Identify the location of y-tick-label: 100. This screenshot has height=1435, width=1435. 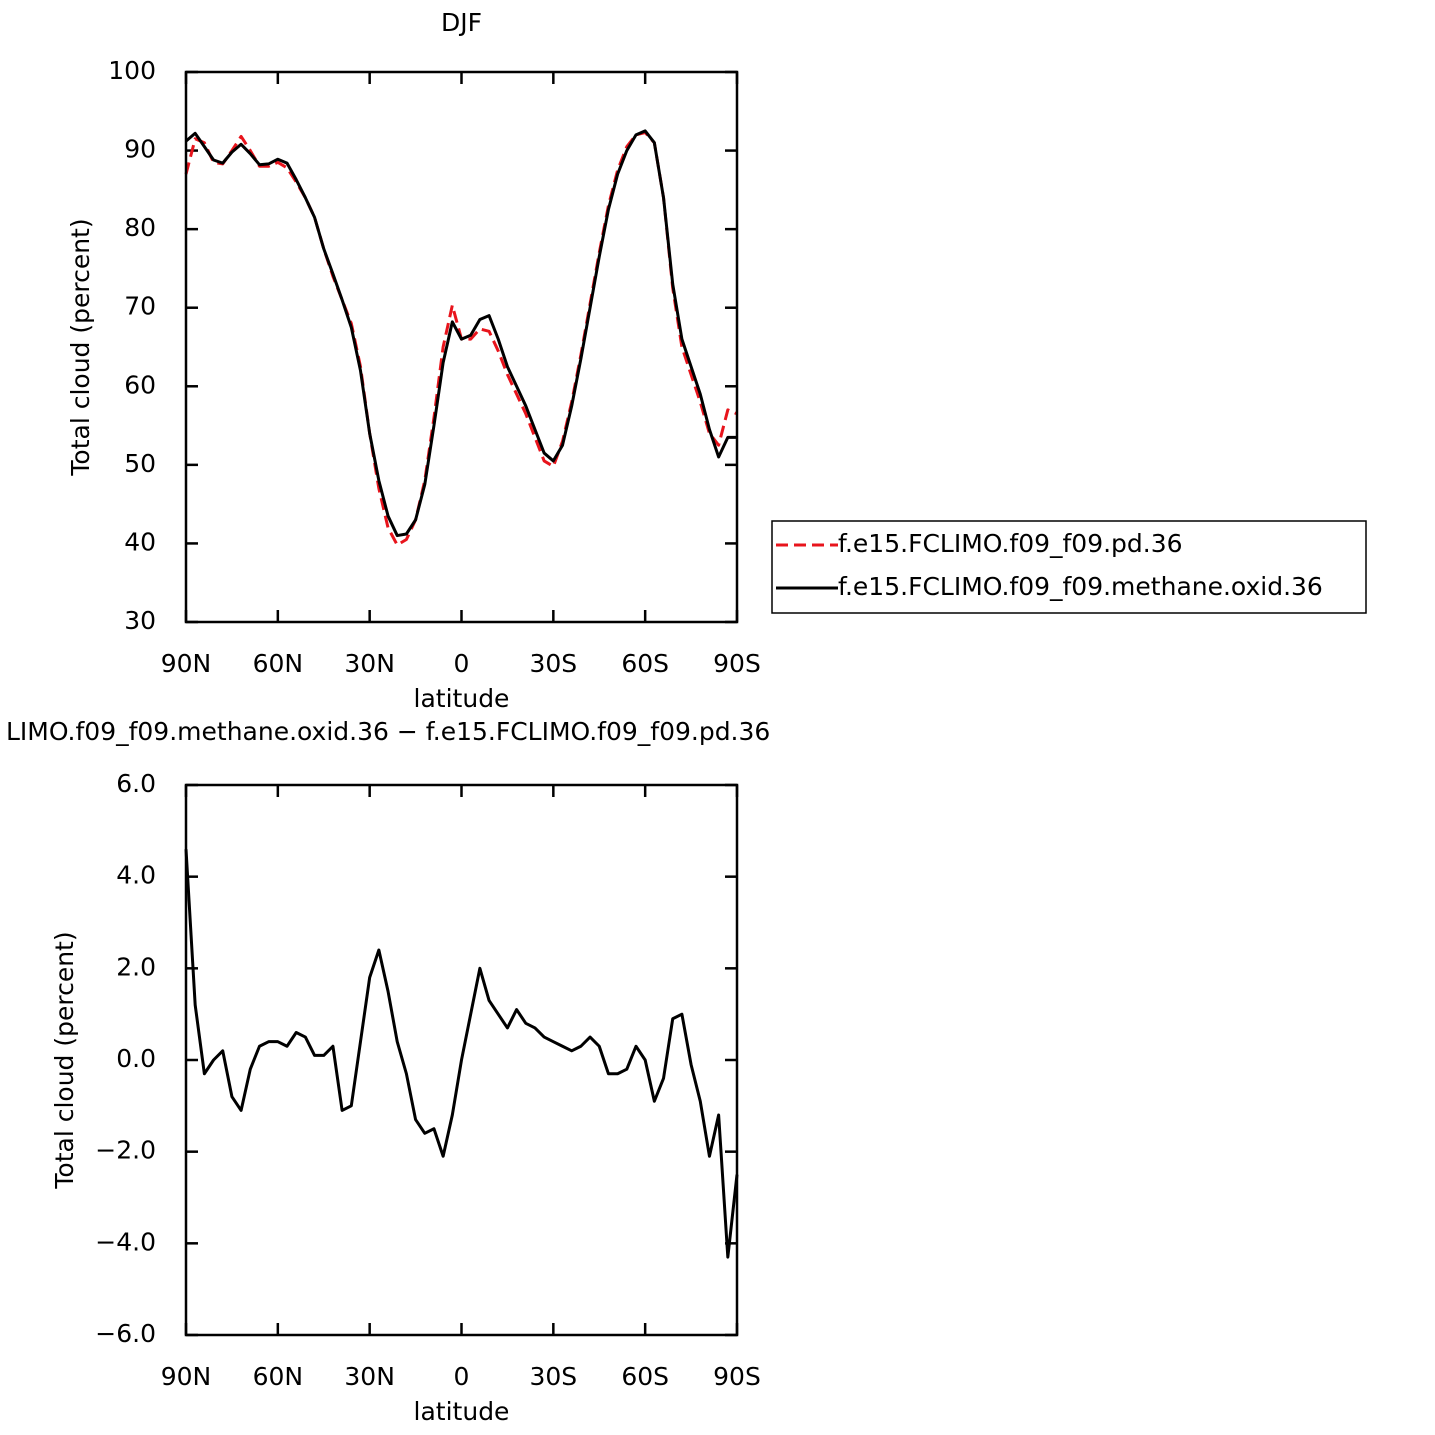
(132, 70).